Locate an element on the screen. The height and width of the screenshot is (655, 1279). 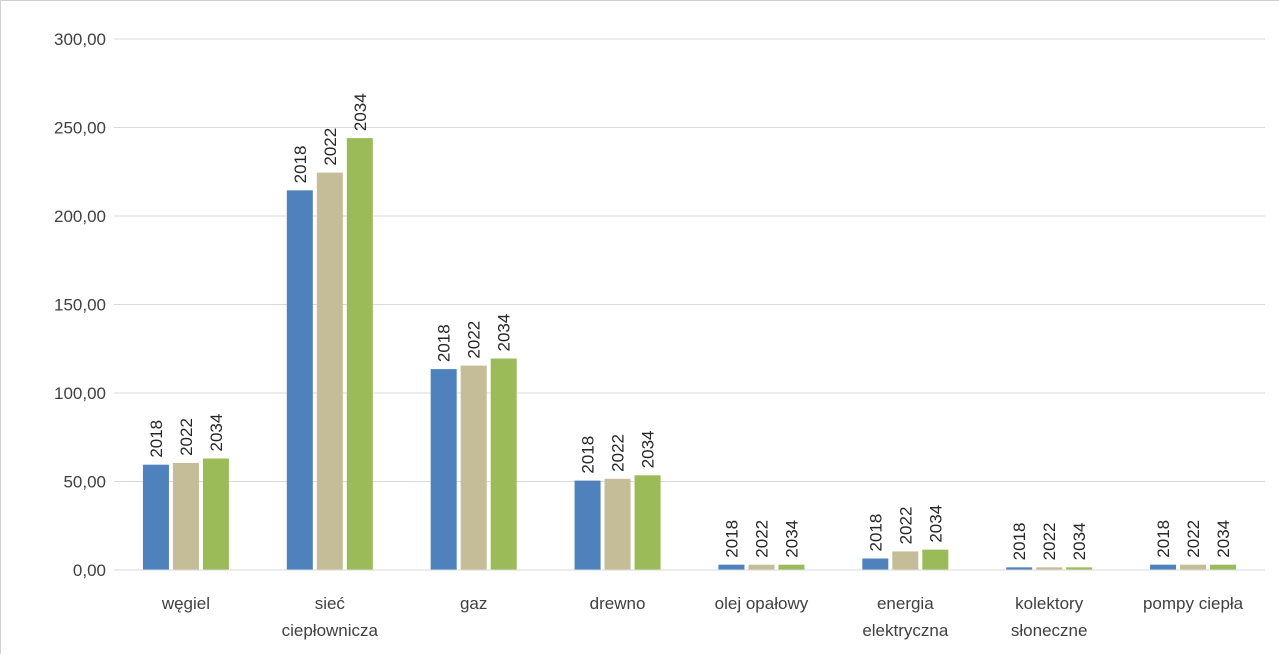
category-label: słoneczne is located at coordinates (1049, 630).